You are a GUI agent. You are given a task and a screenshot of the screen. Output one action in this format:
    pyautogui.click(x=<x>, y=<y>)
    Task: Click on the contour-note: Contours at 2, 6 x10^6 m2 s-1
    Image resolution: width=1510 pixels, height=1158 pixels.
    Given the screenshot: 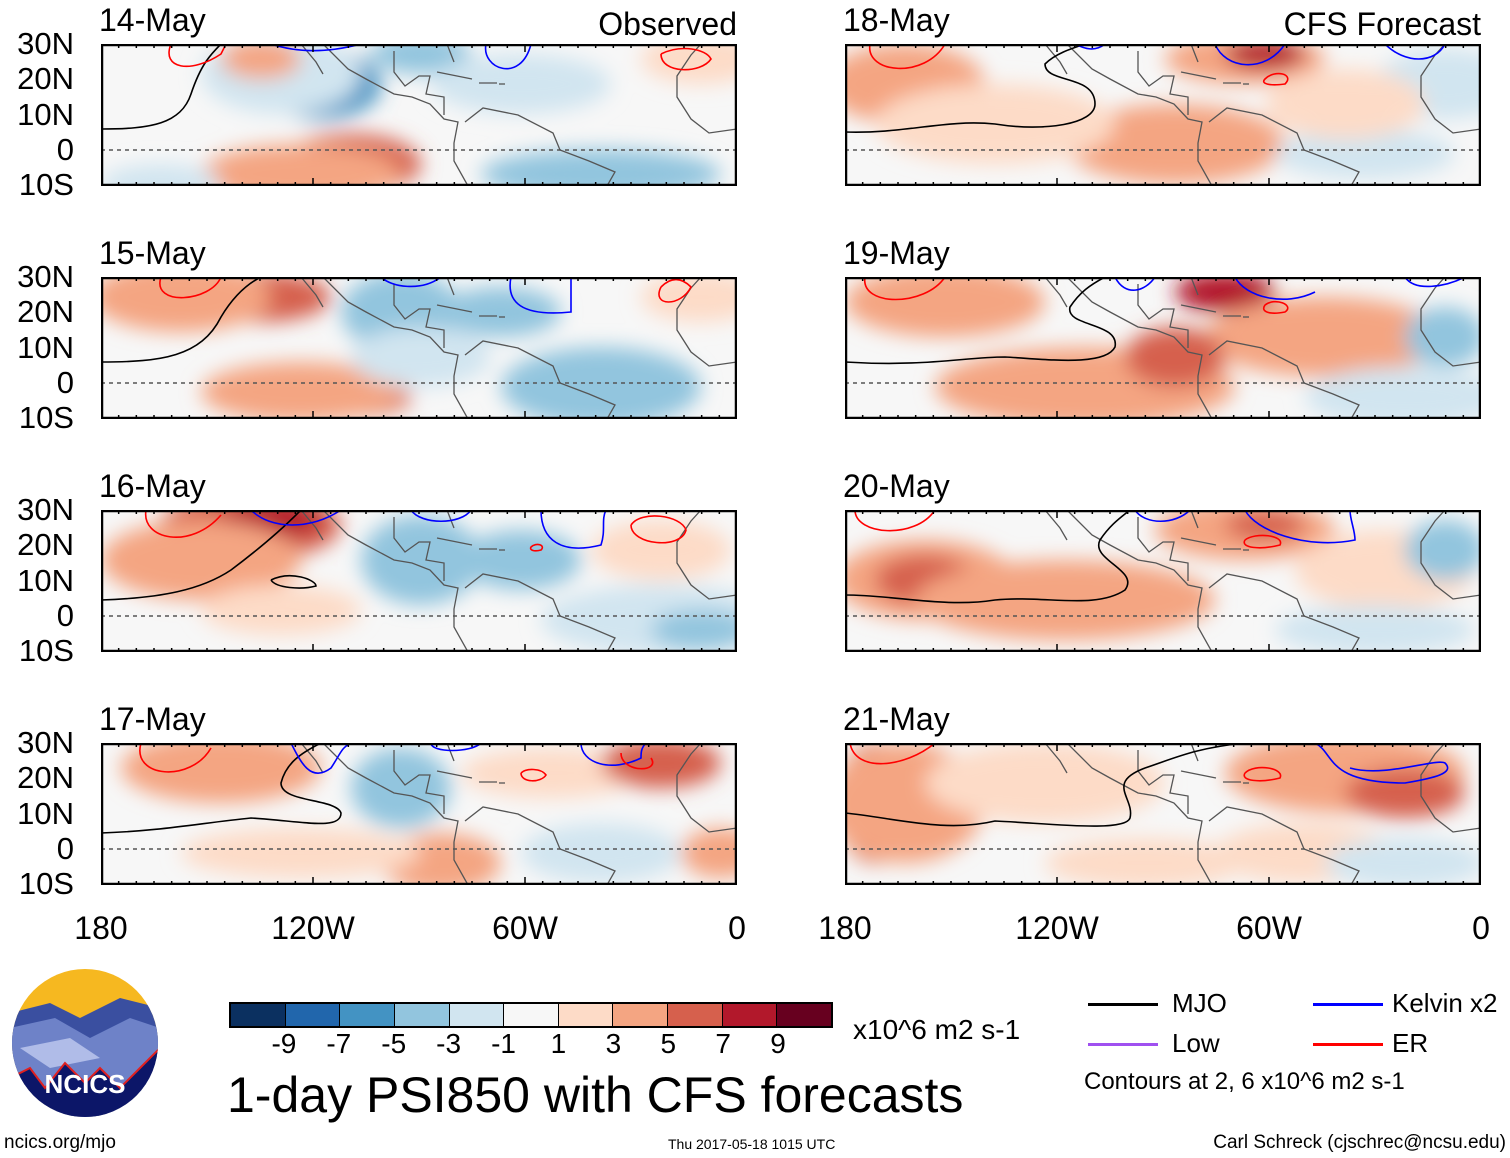 What is the action you would take?
    pyautogui.click(x=1244, y=1081)
    